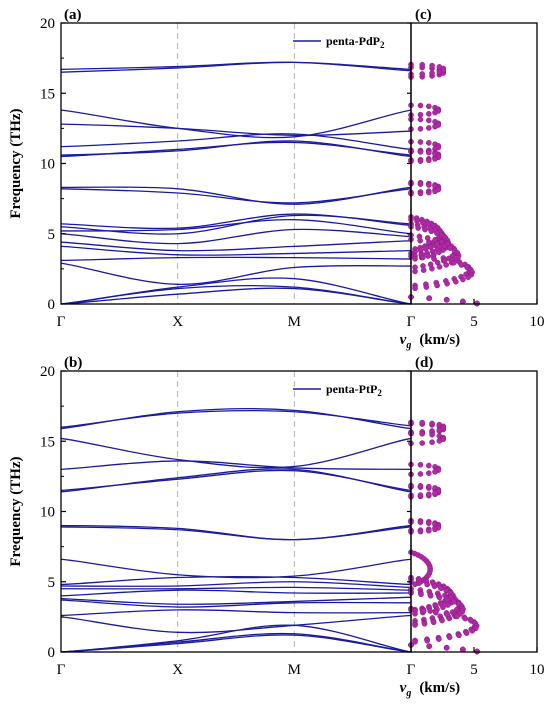 The height and width of the screenshot is (704, 550). I want to click on panel-b-k-point-label: X, so click(177, 670).